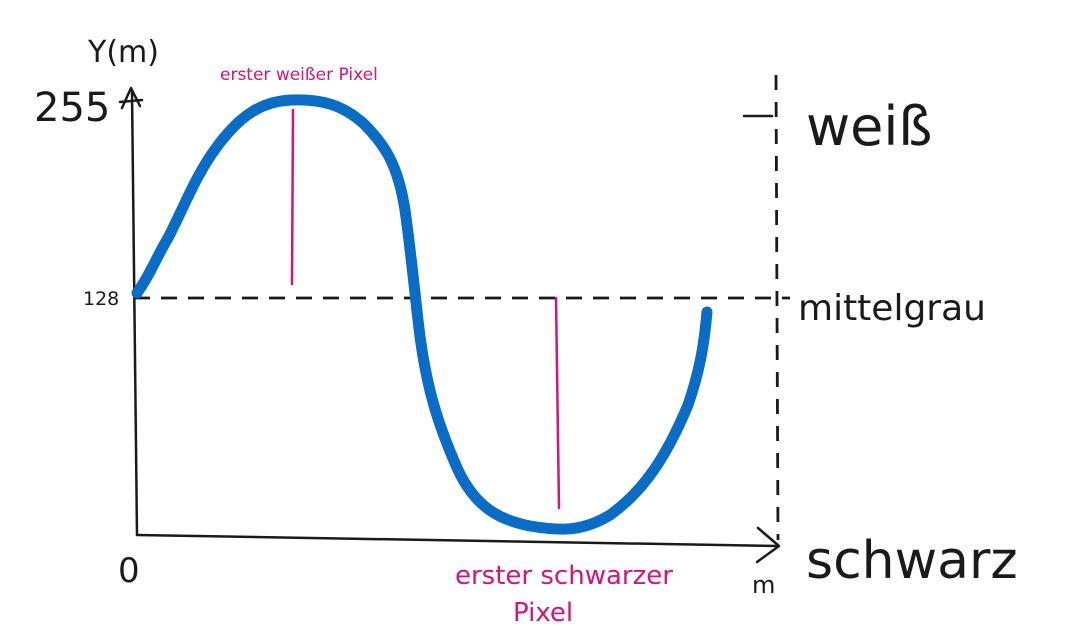  I want to click on first-white-pixel-marker, so click(292, 197).